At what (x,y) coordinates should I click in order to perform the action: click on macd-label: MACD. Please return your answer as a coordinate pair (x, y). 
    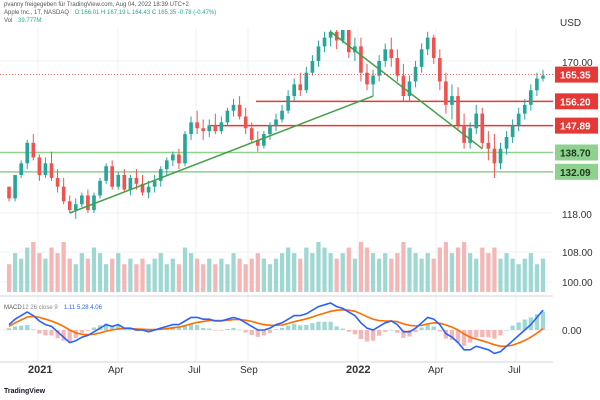
    Looking at the image, I should click on (13, 308).